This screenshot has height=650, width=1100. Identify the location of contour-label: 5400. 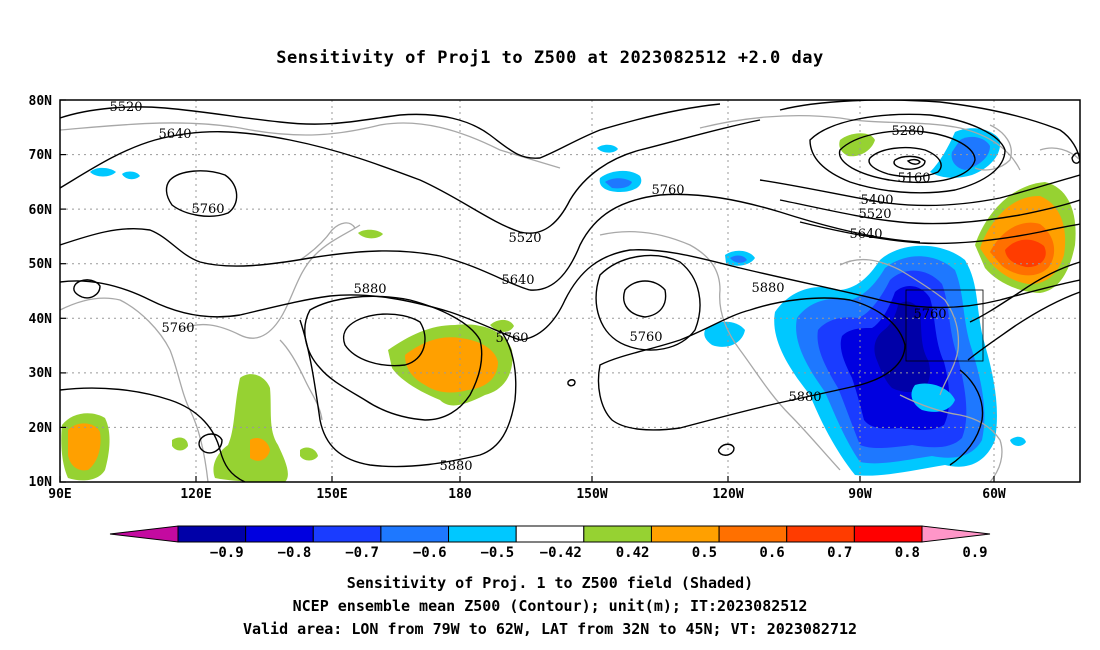
(876, 200).